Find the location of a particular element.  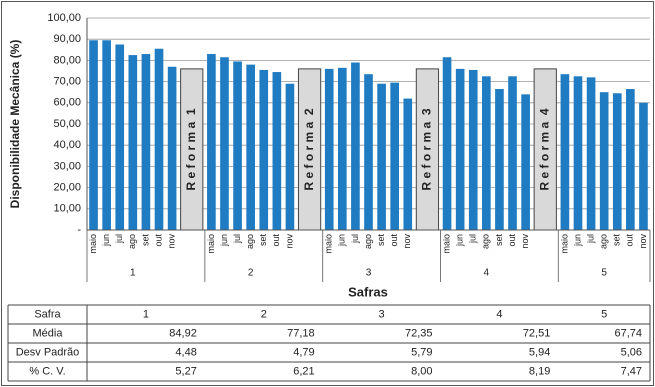

y-tick-label: 60,00 is located at coordinates (67, 103).